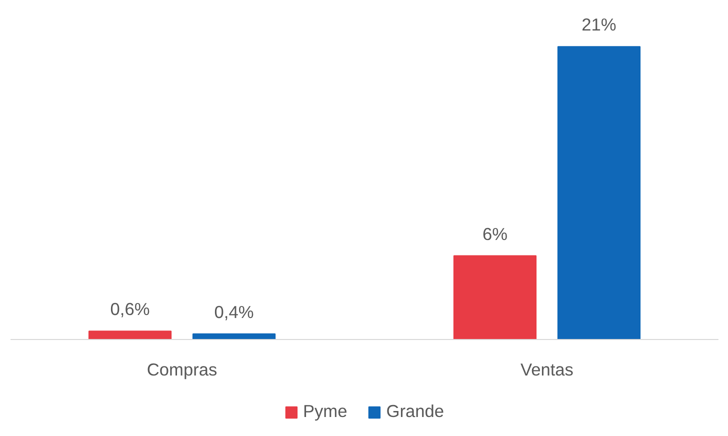 This screenshot has height=436, width=728. What do you see at coordinates (415, 411) in the screenshot?
I see `legend-label: Grande` at bounding box center [415, 411].